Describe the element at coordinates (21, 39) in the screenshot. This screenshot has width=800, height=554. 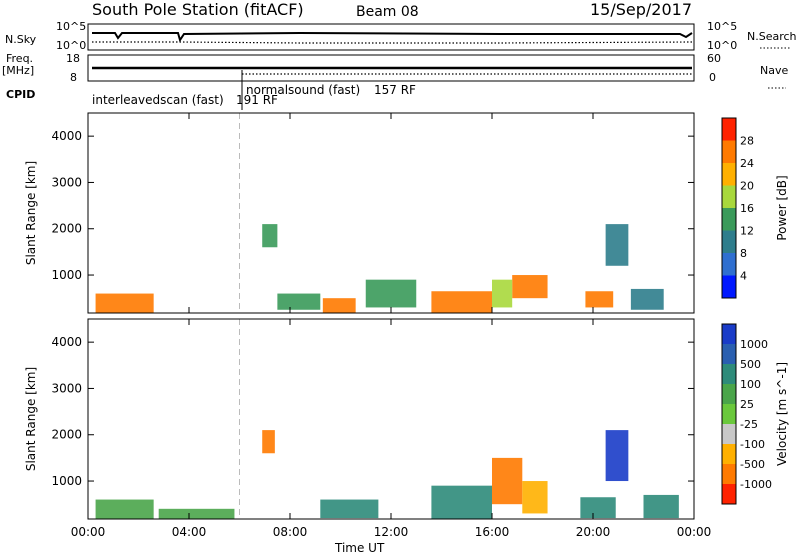
I see `nsky-label: N.Sky` at that location.